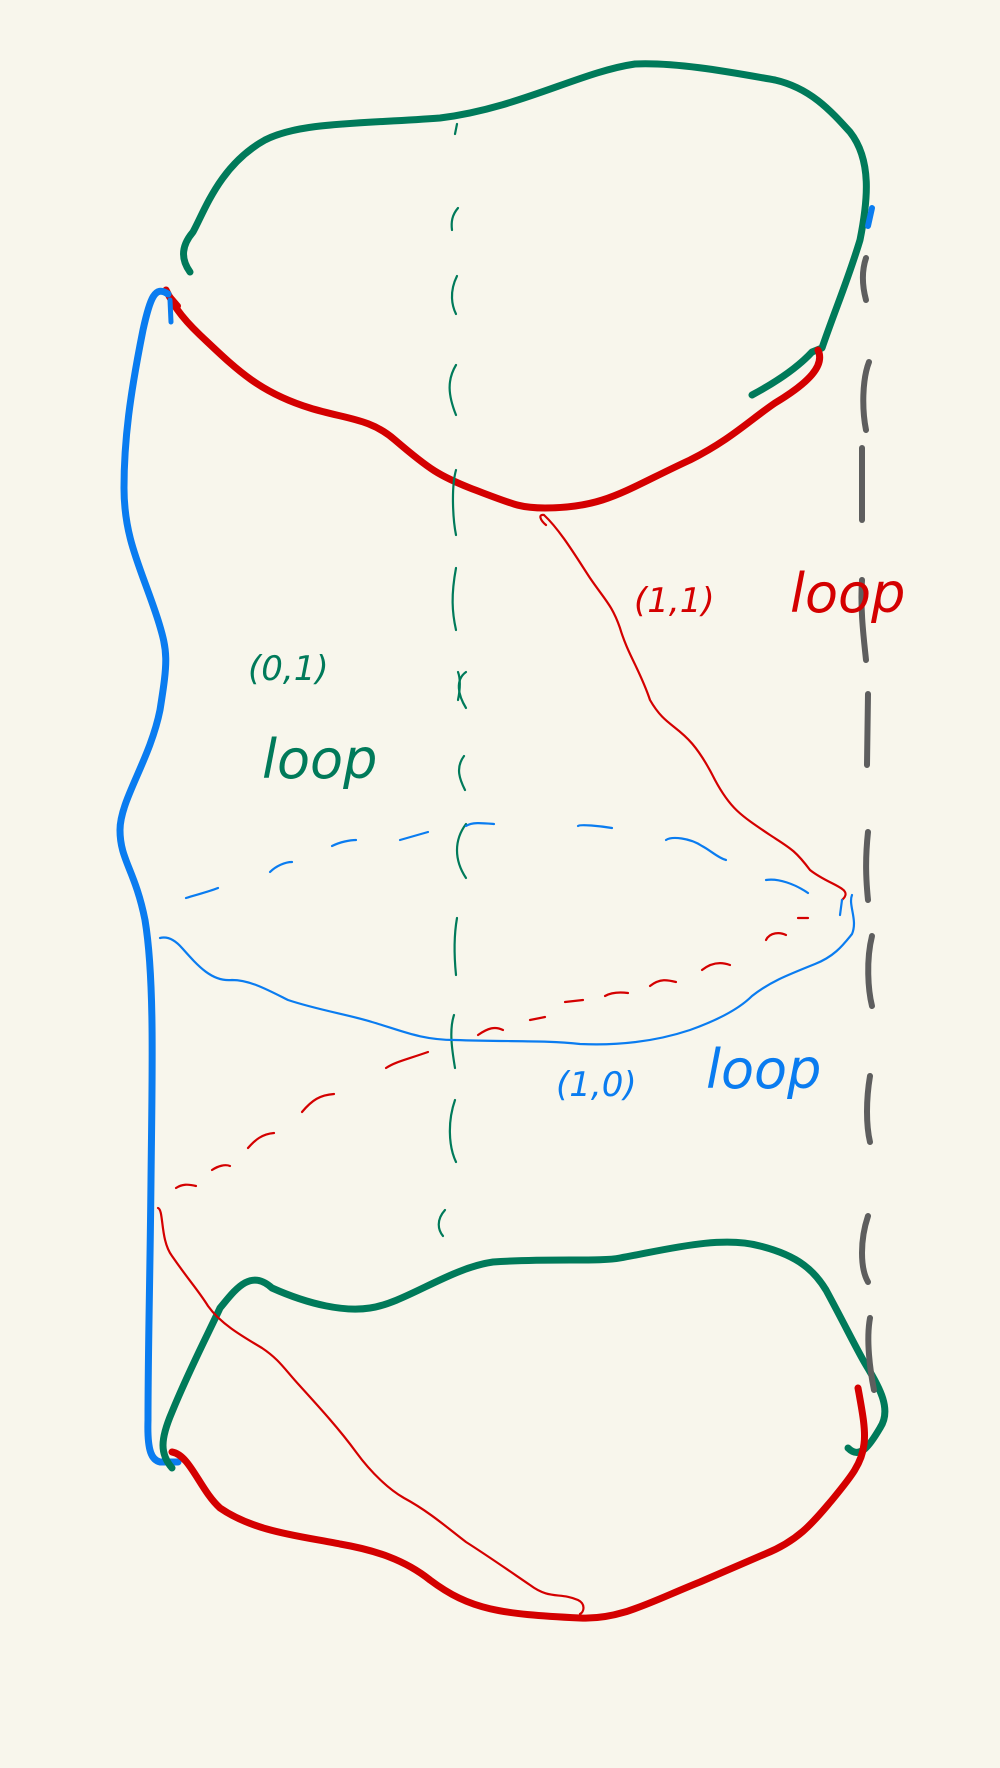 This screenshot has height=1768, width=1000. What do you see at coordinates (518, 1503) in the screenshot?
I see `bottom-ring-red-arc` at bounding box center [518, 1503].